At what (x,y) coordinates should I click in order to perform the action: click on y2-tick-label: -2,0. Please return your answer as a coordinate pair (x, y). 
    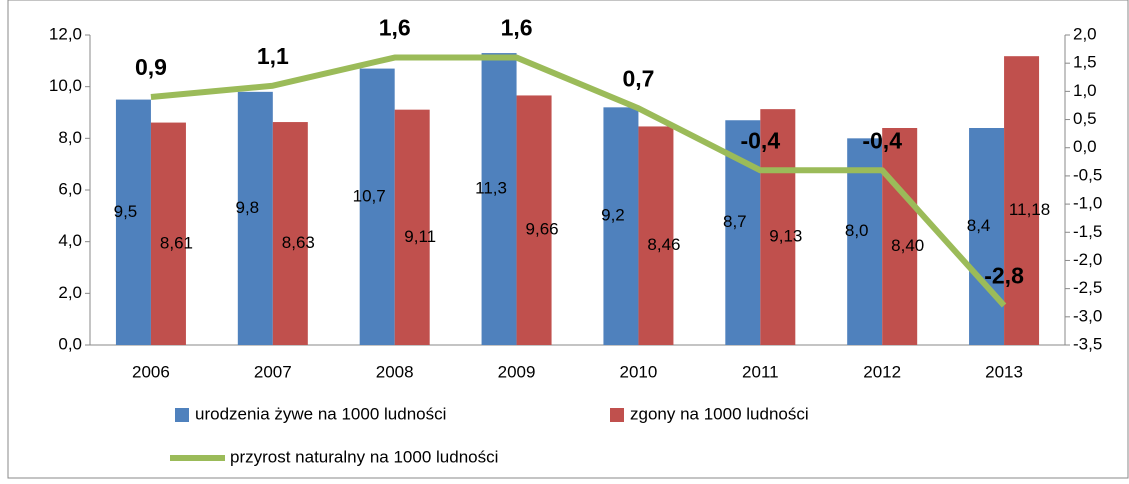
    Looking at the image, I should click on (1087, 259).